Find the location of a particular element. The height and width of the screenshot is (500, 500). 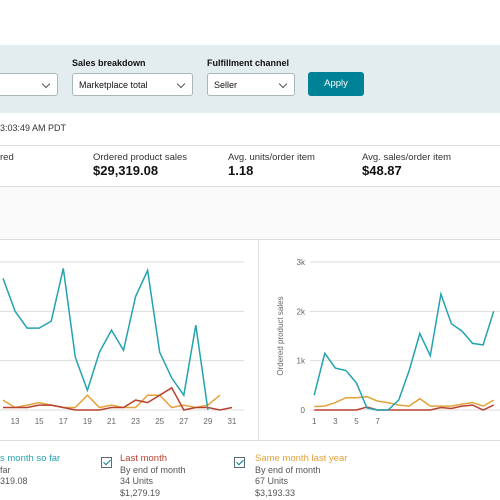

x-tick-label: 27 is located at coordinates (183, 421).